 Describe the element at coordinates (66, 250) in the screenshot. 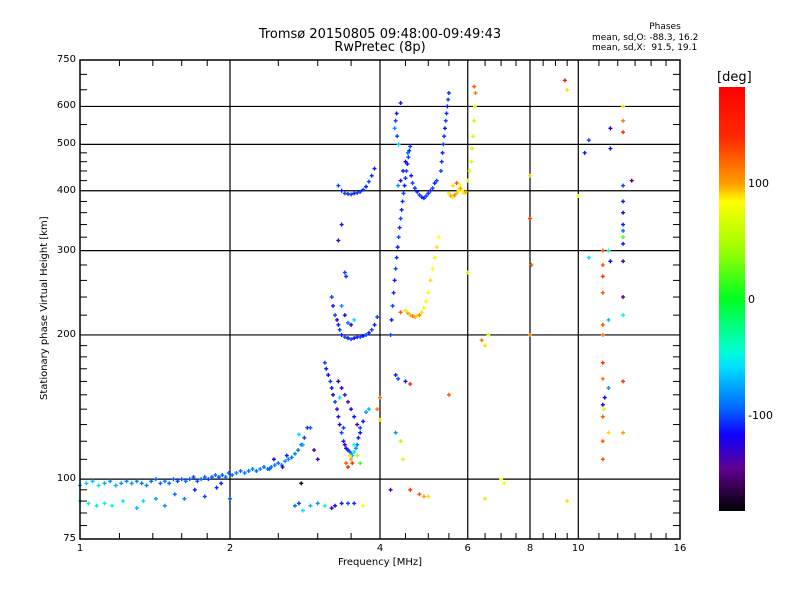

I see `y-tick-label: 300` at that location.